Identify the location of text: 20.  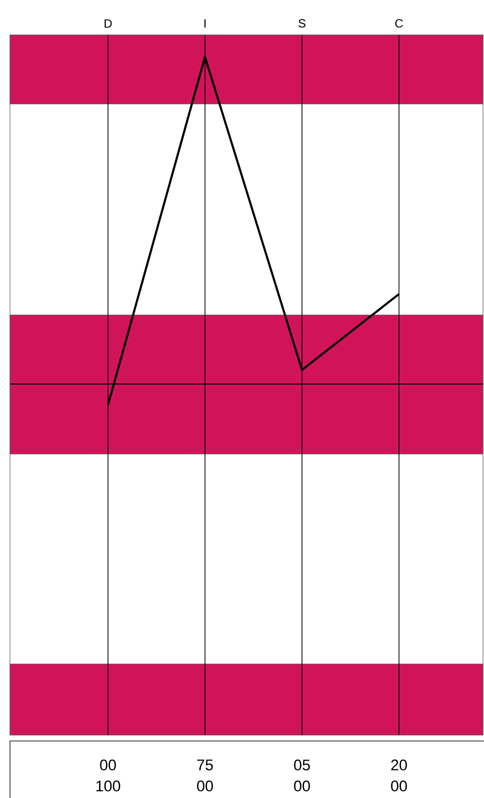
(399, 765).